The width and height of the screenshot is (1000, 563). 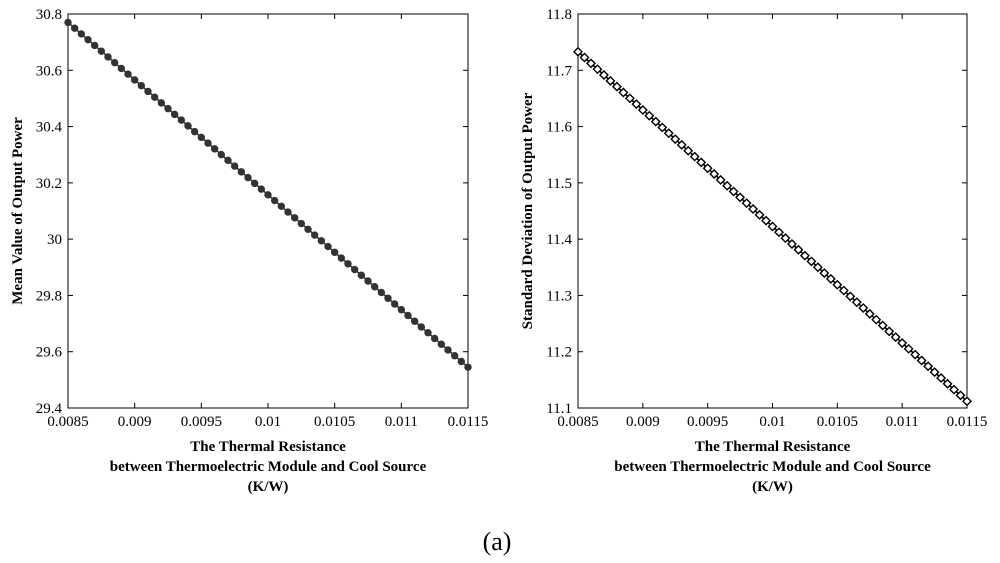 What do you see at coordinates (559, 184) in the screenshot?
I see `y-tick-label: 11.5` at bounding box center [559, 184].